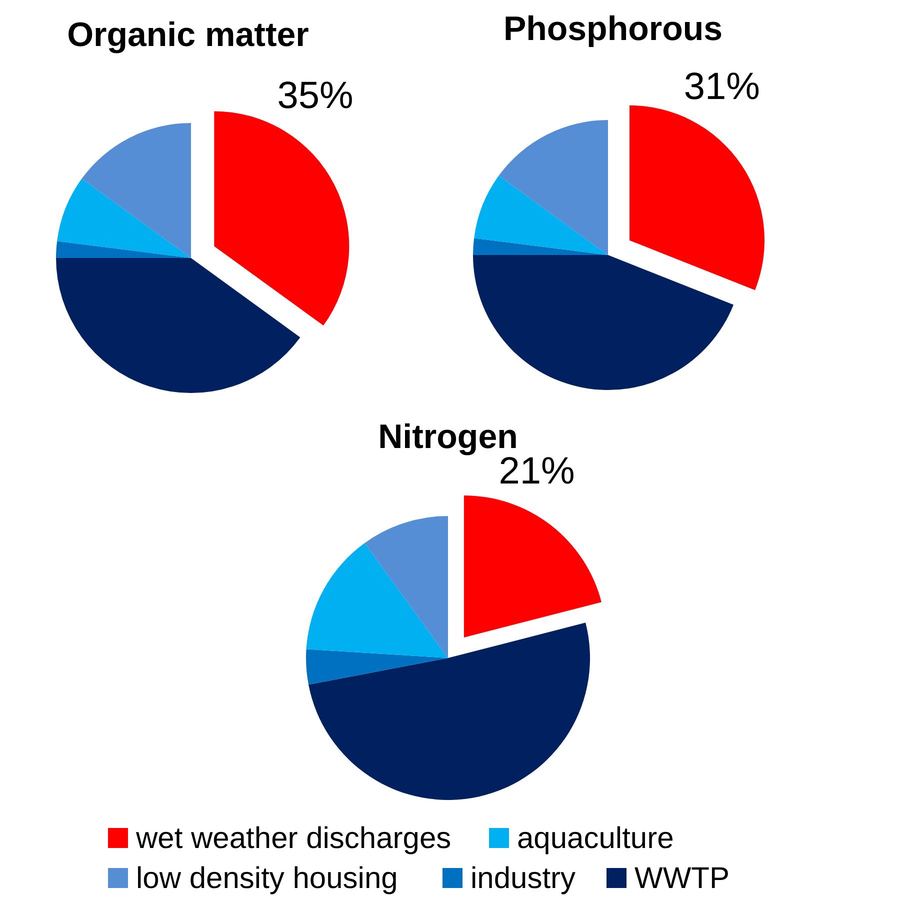 This screenshot has height=901, width=898. I want to click on data-label: 35%, so click(315, 96).